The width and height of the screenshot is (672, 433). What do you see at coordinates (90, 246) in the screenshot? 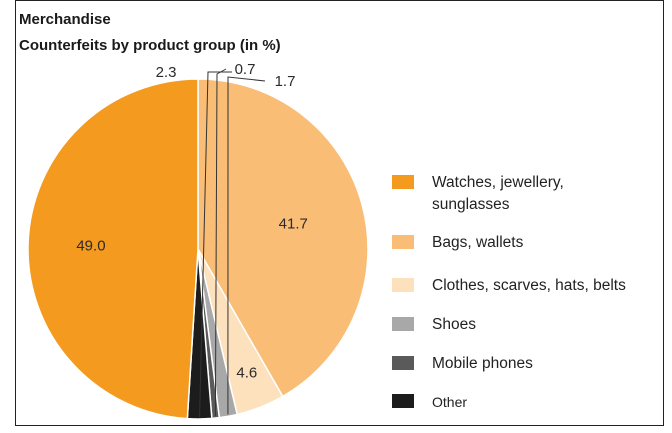
I see `slice-value-label: 49.0` at bounding box center [90, 246].